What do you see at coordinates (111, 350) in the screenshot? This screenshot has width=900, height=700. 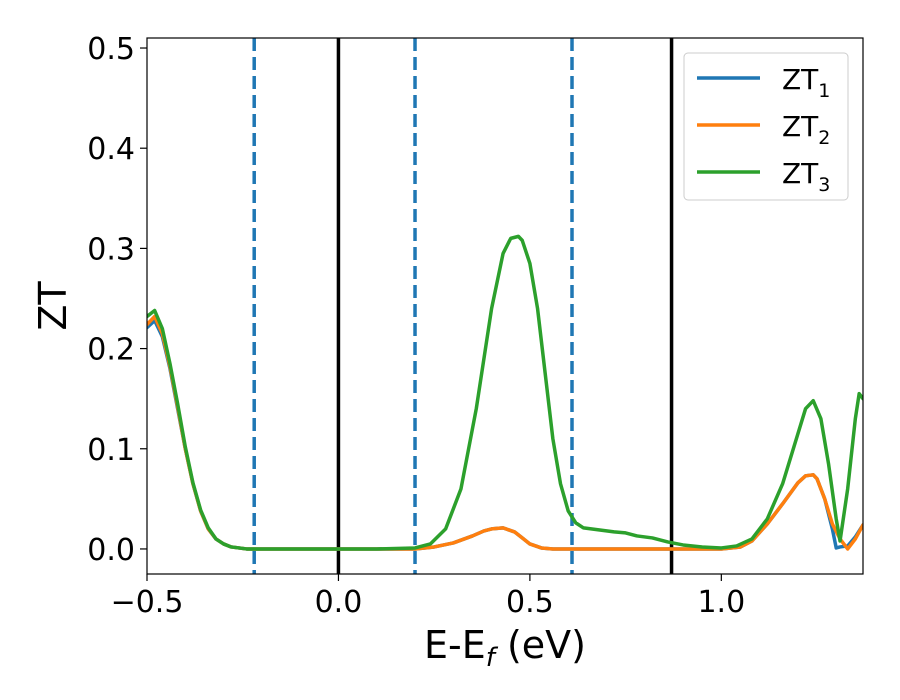 I see `y-tick-label: 0.2` at bounding box center [111, 350].